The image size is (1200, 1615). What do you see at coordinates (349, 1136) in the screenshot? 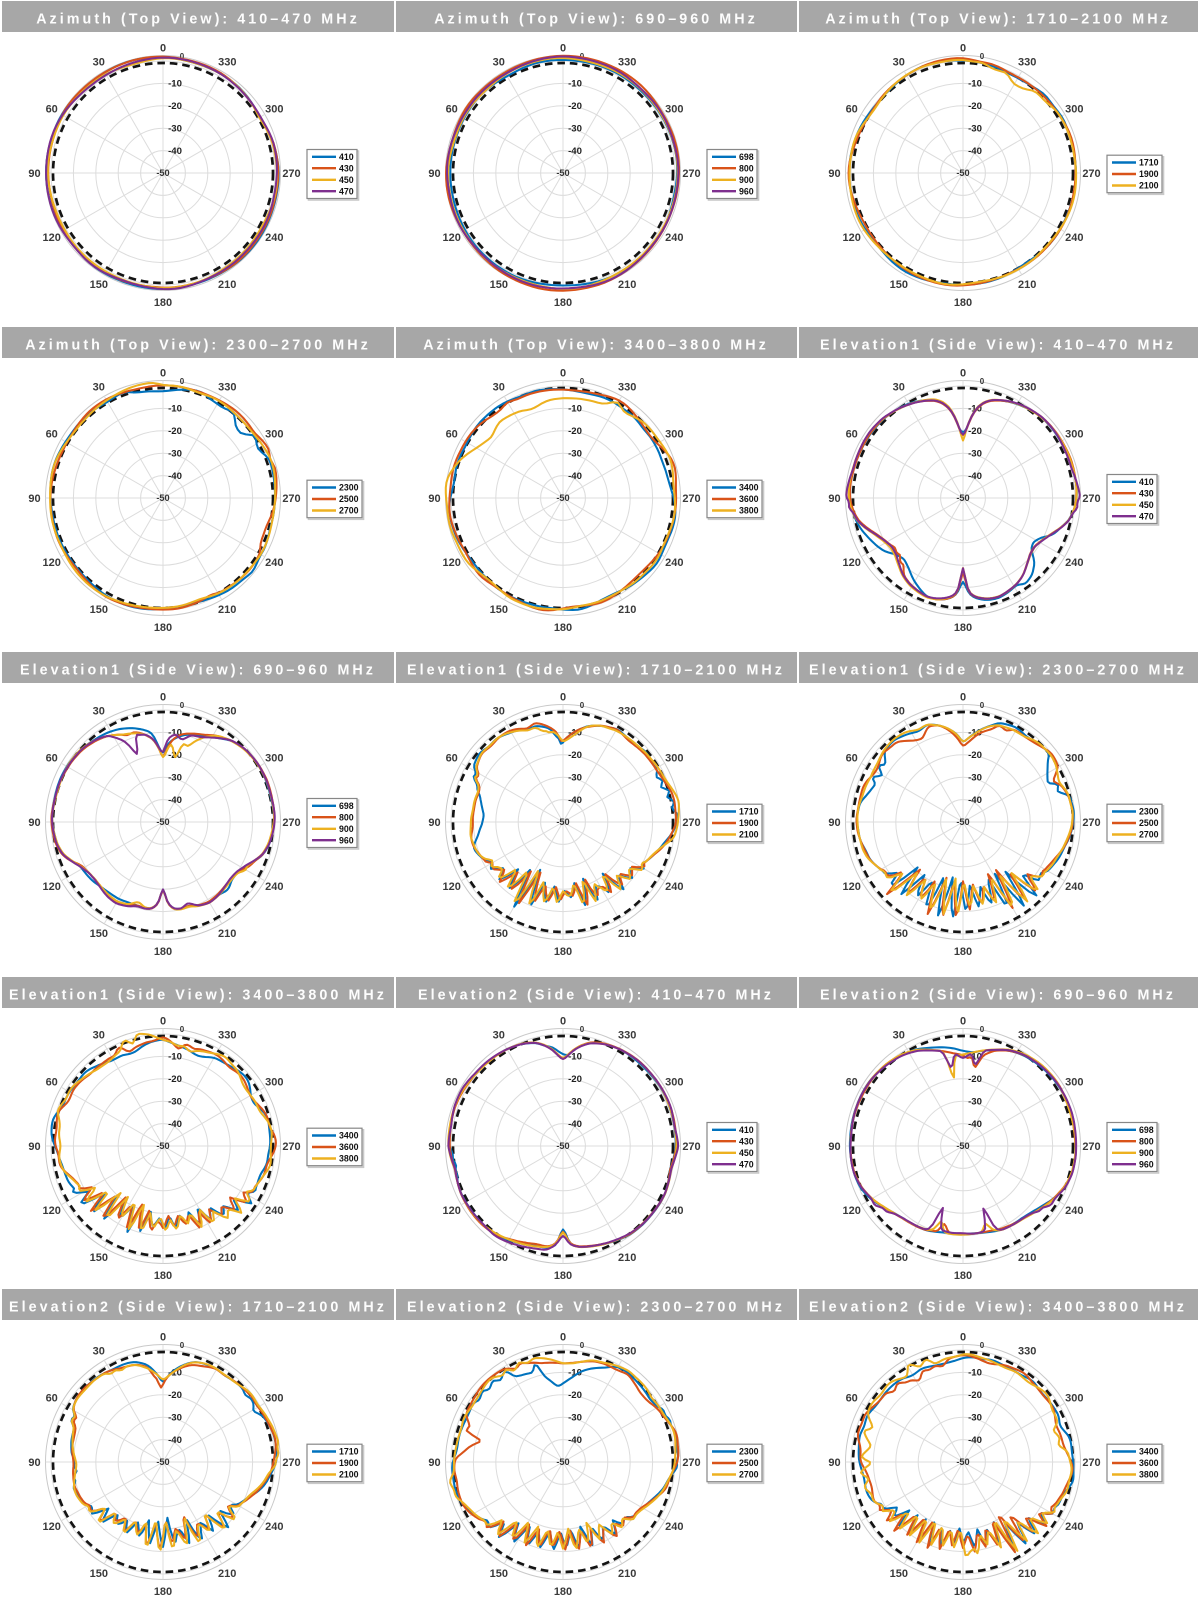
I see `svg-text: 3400` at bounding box center [349, 1136].